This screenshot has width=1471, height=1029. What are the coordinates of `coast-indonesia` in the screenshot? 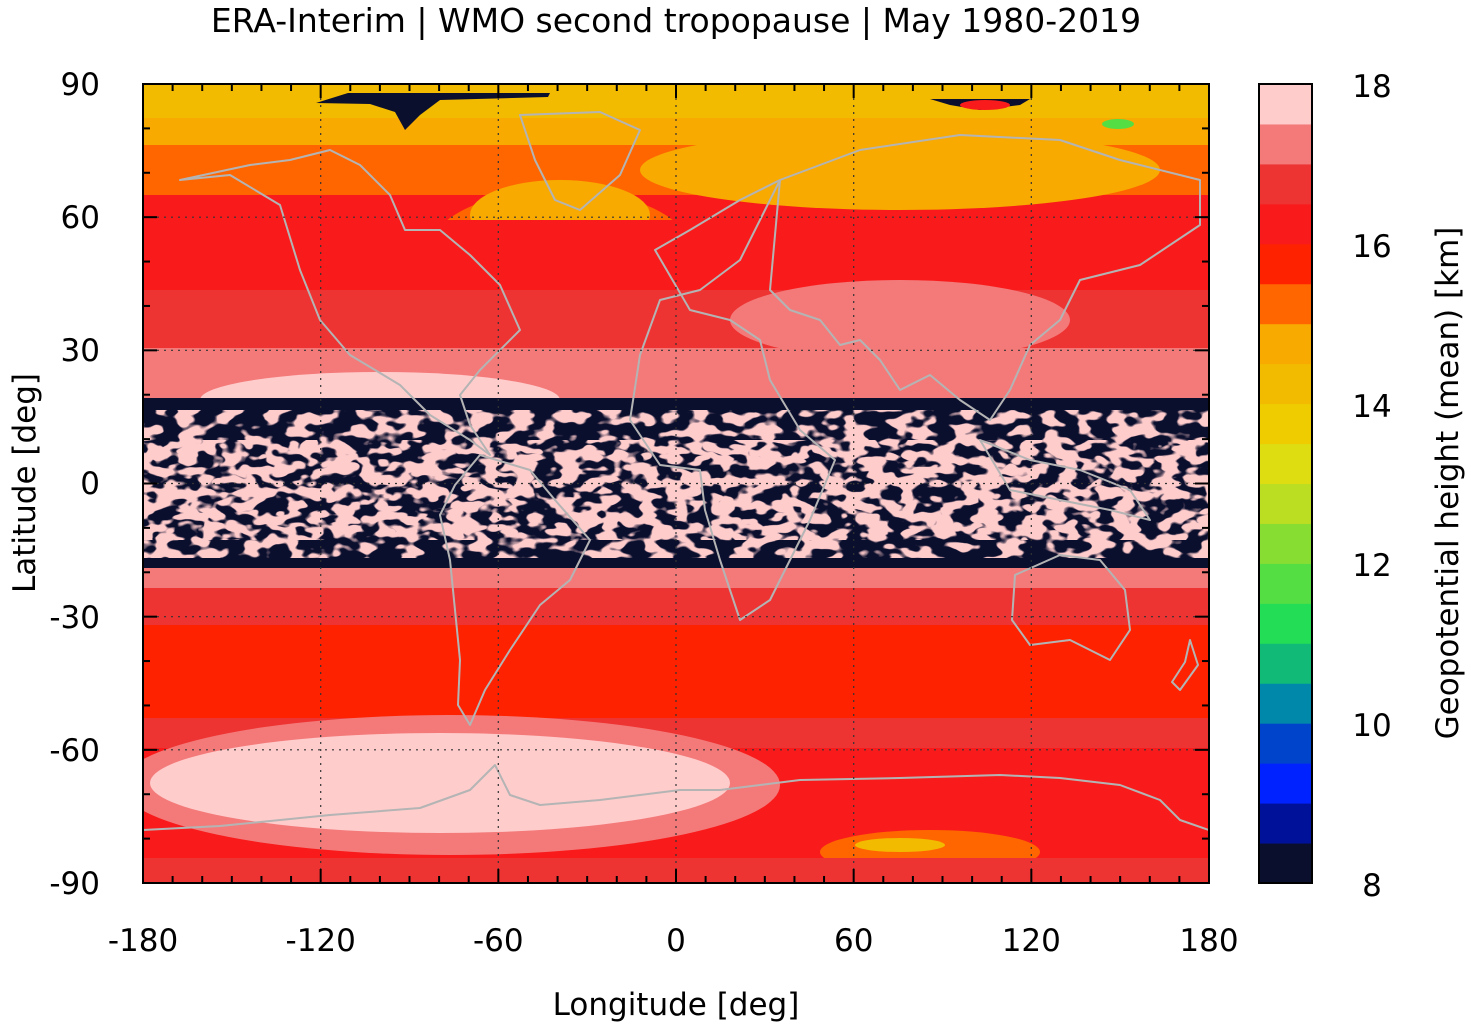 It's located at (1065, 480).